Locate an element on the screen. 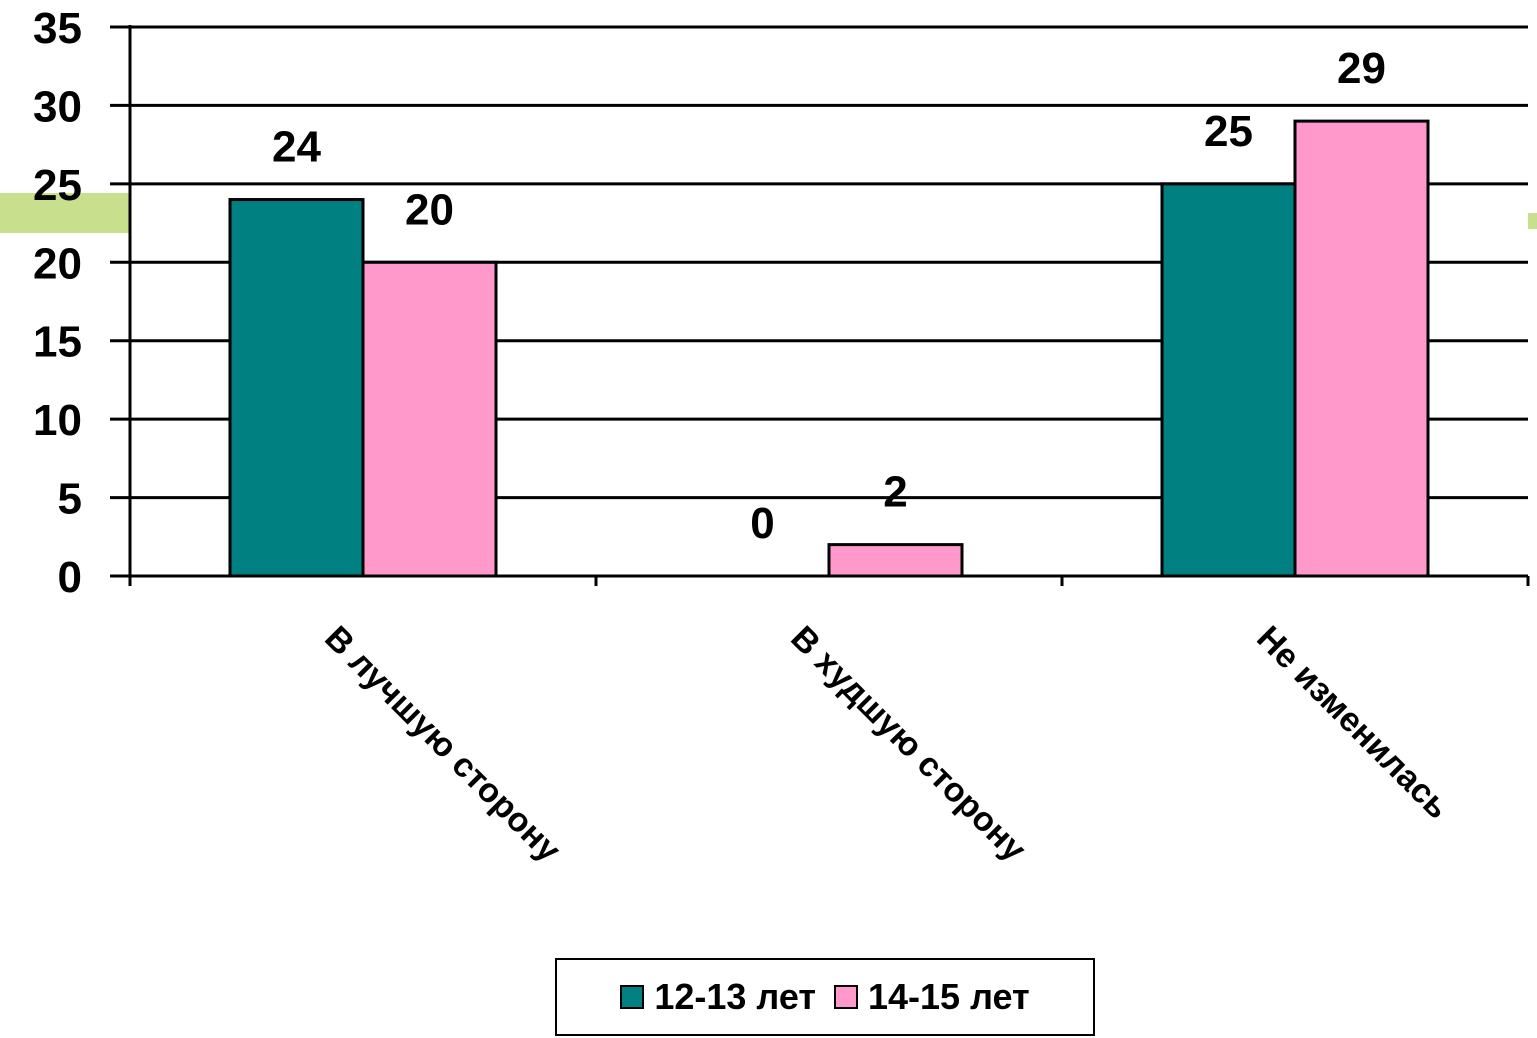  y-tick-label: 5 is located at coordinates (70, 499).